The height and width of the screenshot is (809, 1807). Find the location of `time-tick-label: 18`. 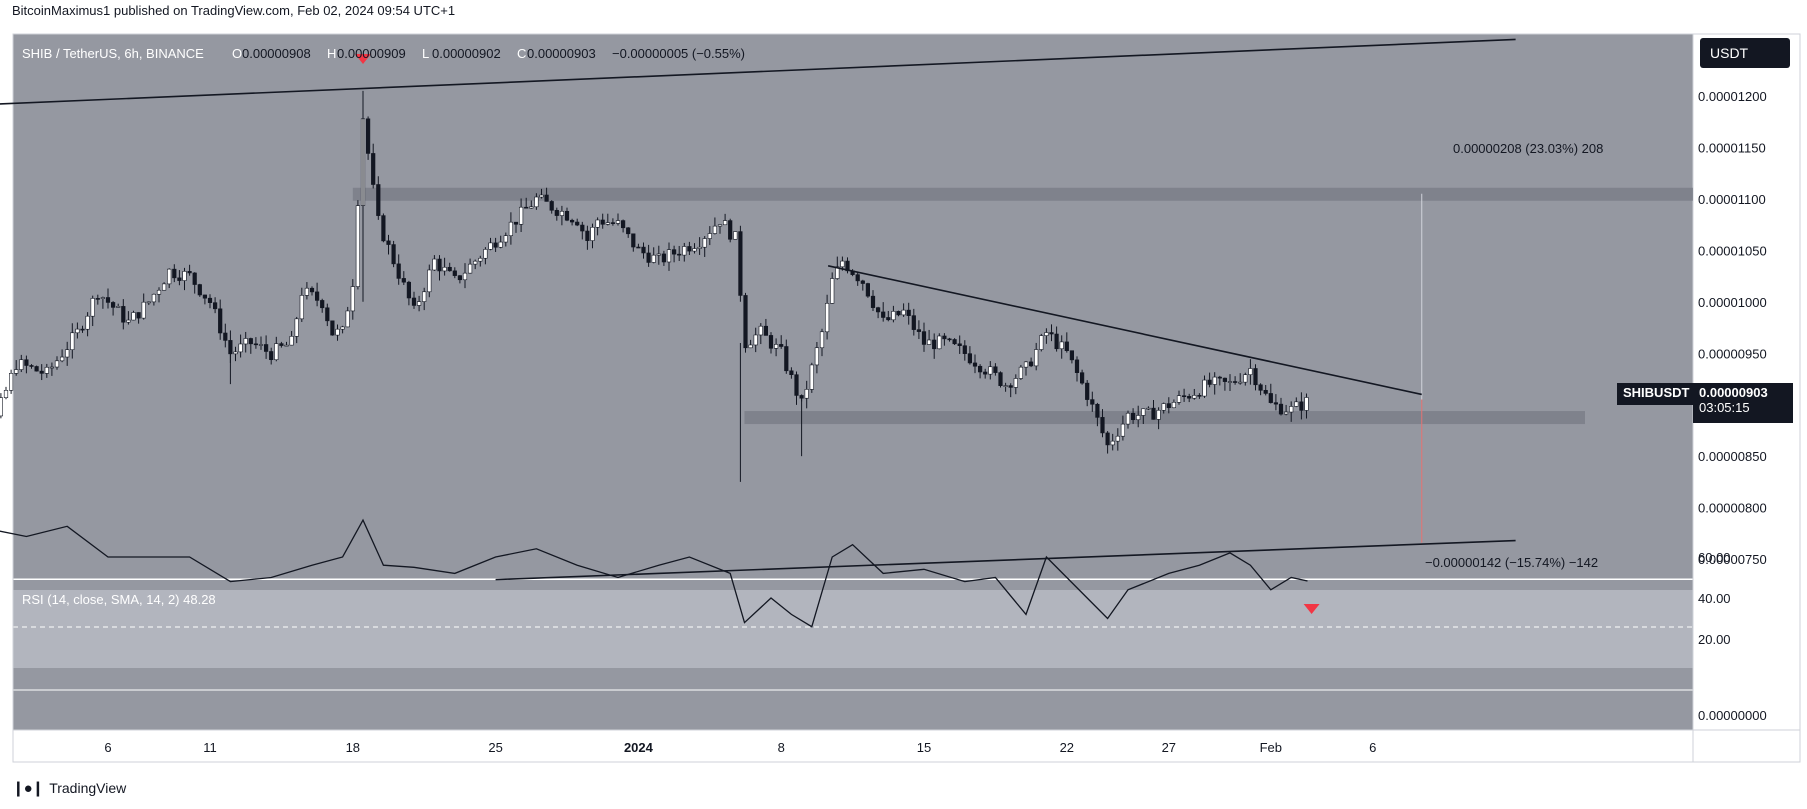

time-tick-label: 18 is located at coordinates (353, 747).